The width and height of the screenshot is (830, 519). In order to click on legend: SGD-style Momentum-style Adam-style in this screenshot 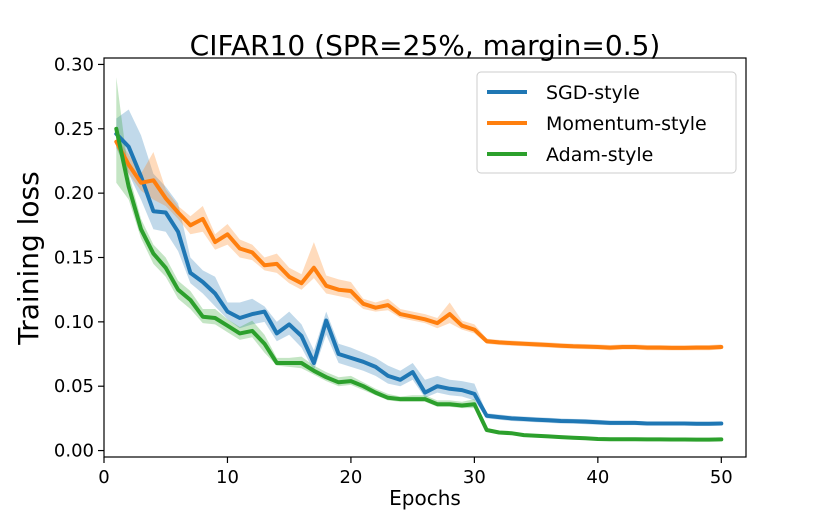, I will do `click(606, 122)`.